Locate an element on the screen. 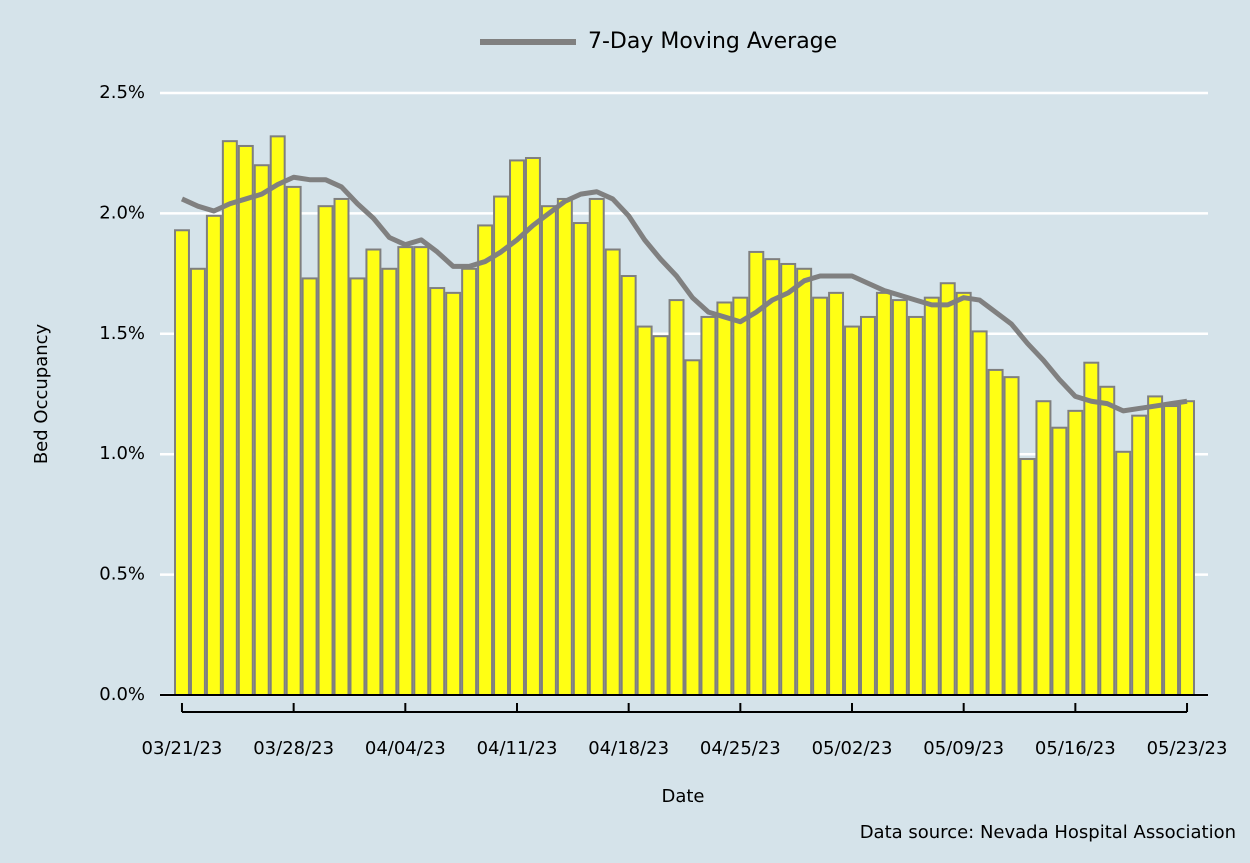 The width and height of the screenshot is (1250, 863). x-tick-label: 05/16/23 is located at coordinates (1075, 748).